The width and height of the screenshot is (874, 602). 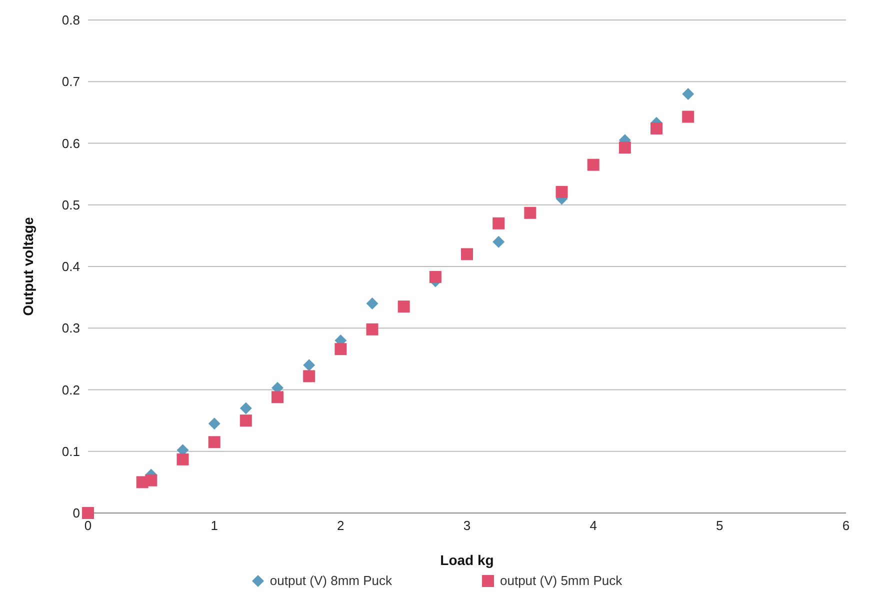 What do you see at coordinates (71, 328) in the screenshot?
I see `y-tick-label: 0.3` at bounding box center [71, 328].